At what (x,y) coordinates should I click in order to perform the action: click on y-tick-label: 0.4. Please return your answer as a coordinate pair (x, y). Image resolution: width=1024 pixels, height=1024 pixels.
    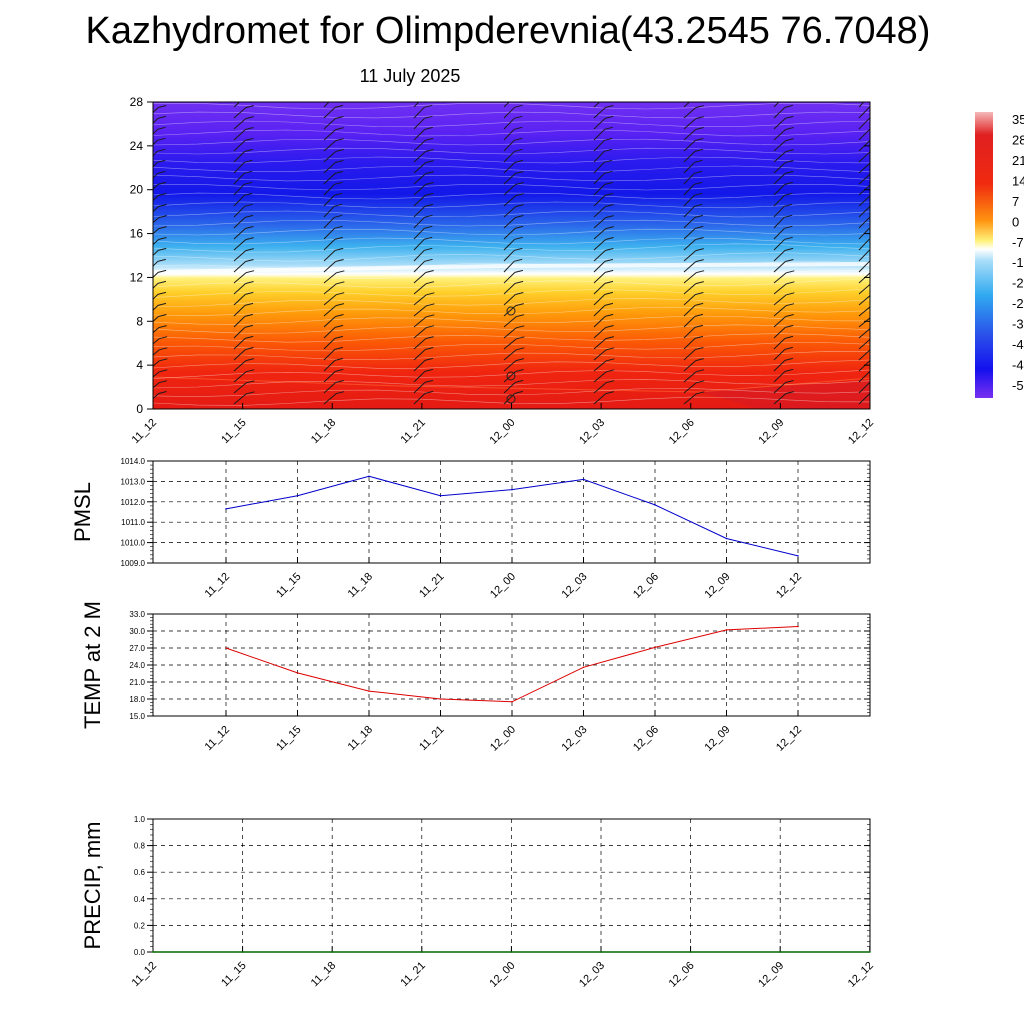
    Looking at the image, I should click on (140, 899).